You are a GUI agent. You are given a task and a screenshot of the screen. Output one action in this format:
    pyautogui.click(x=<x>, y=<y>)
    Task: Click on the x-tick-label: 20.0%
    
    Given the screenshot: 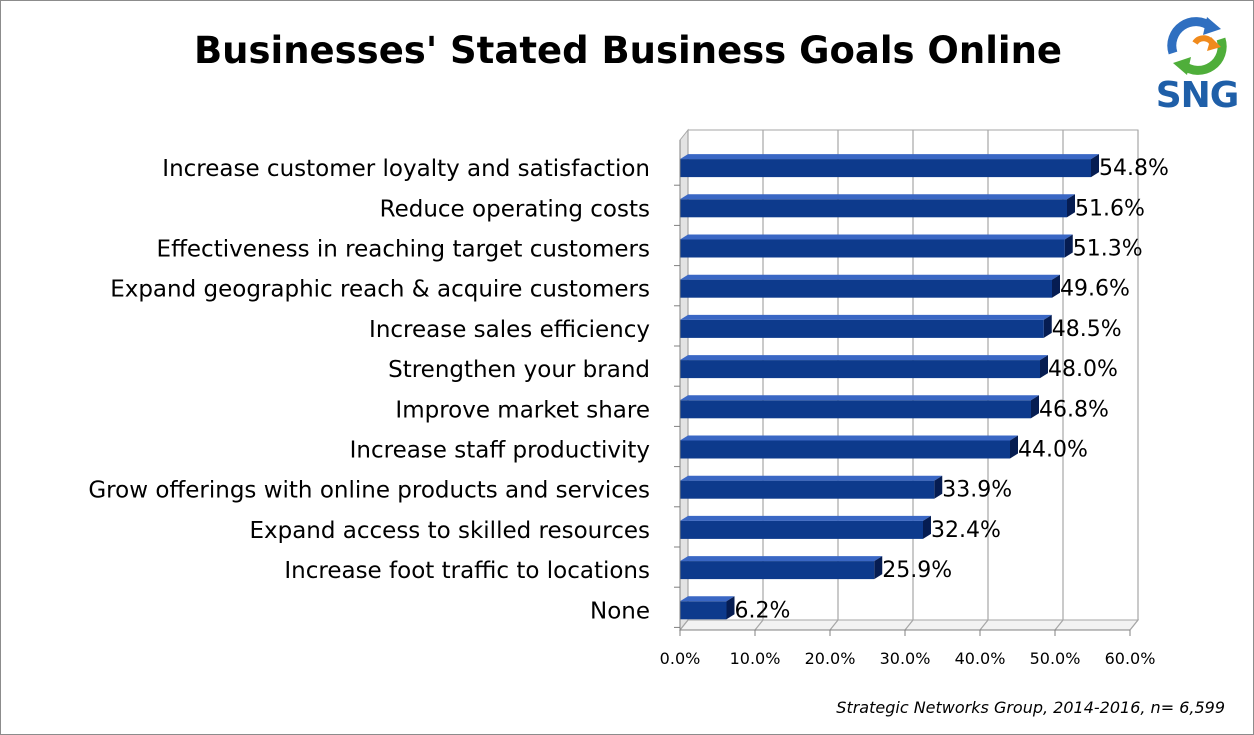 What is the action you would take?
    pyautogui.click(x=830, y=658)
    